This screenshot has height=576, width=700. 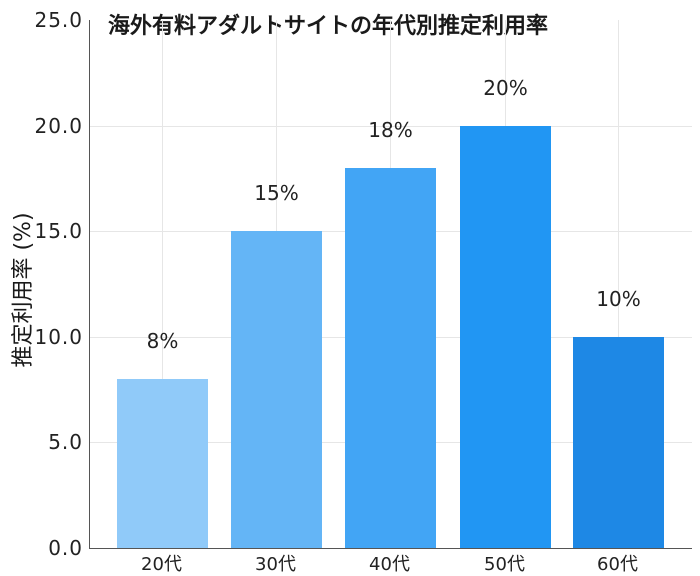 I want to click on bar-value-label: 20%, so click(x=505, y=87).